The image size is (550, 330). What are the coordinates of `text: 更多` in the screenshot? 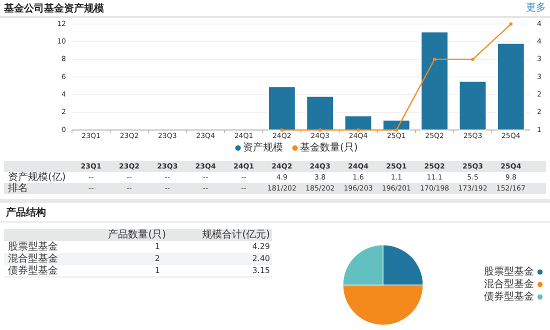 It's located at (536, 8).